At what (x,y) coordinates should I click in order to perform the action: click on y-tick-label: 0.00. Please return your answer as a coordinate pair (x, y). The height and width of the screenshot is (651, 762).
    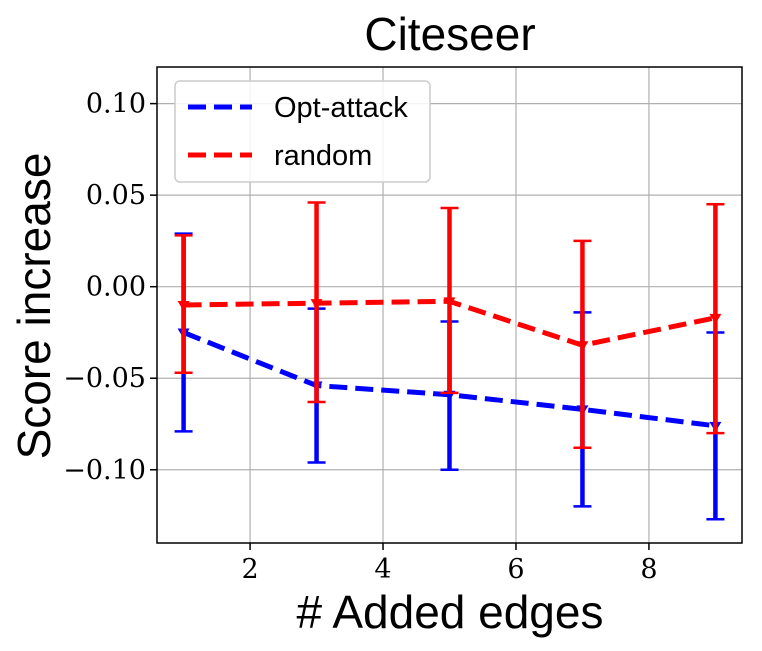
    Looking at the image, I should click on (116, 287).